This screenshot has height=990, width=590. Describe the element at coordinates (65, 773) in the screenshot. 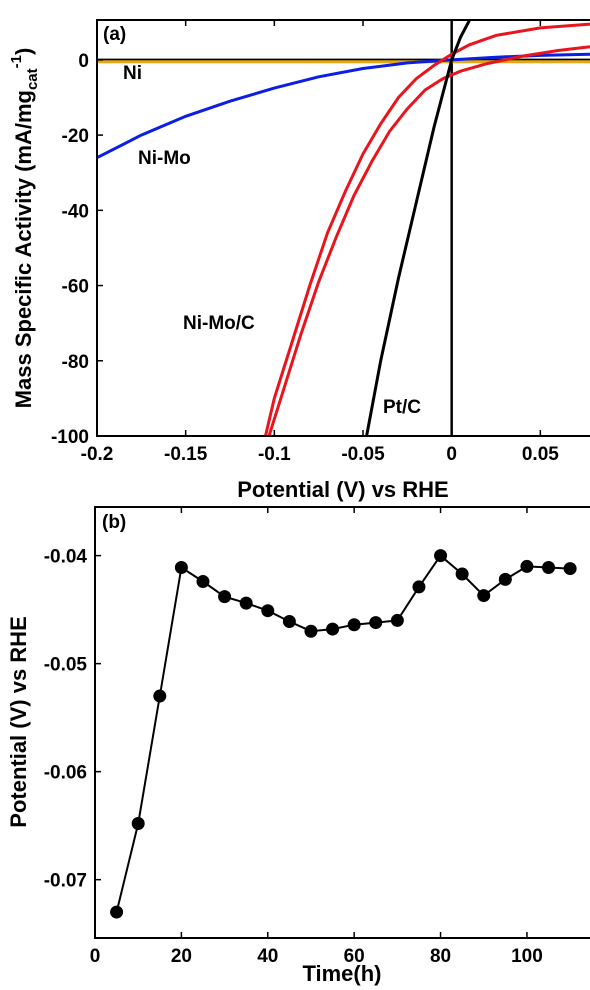

I see `y-tick-label: -0.06` at that location.